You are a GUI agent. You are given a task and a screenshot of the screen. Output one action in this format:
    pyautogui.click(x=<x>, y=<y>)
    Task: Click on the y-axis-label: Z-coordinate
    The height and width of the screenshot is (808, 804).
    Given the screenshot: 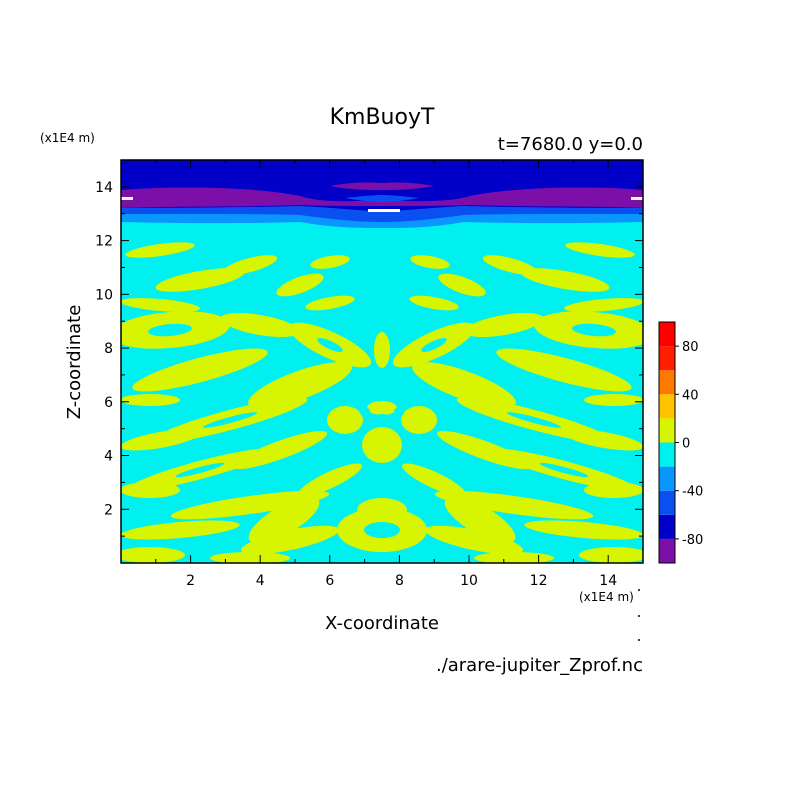 What is the action you would take?
    pyautogui.click(x=74, y=362)
    